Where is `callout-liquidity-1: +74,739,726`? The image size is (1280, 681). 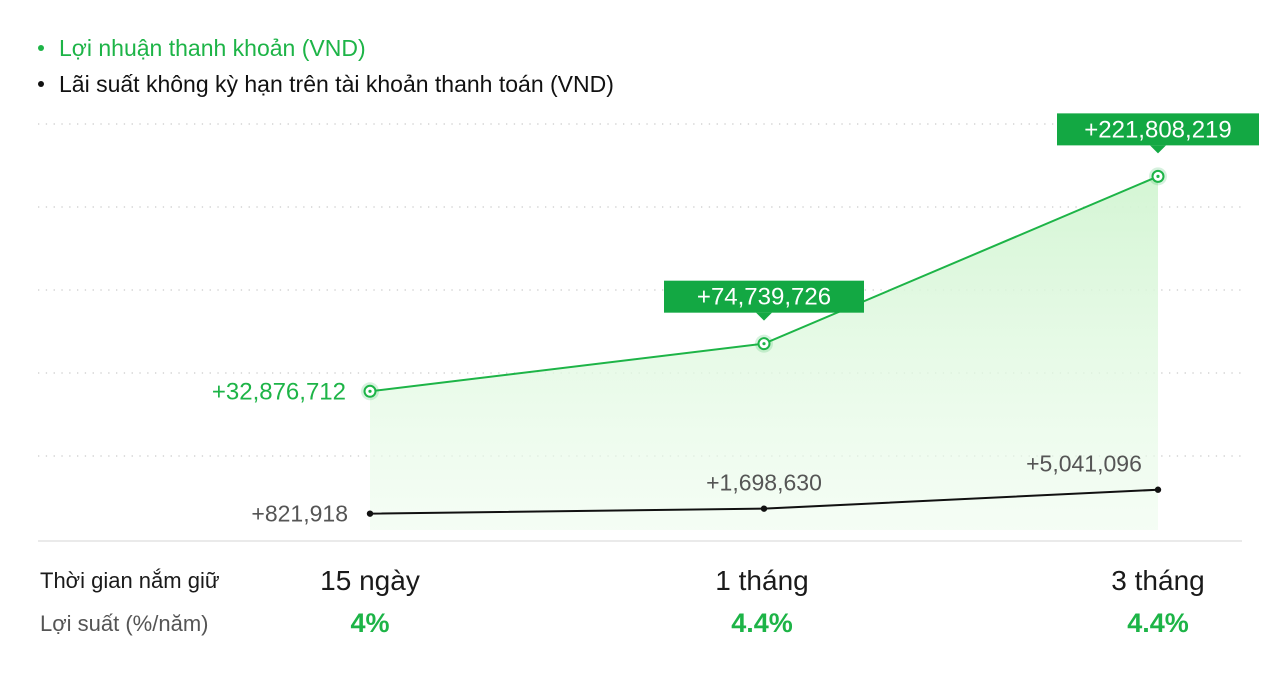
callout-liquidity-1: +74,739,726 is located at coordinates (764, 300).